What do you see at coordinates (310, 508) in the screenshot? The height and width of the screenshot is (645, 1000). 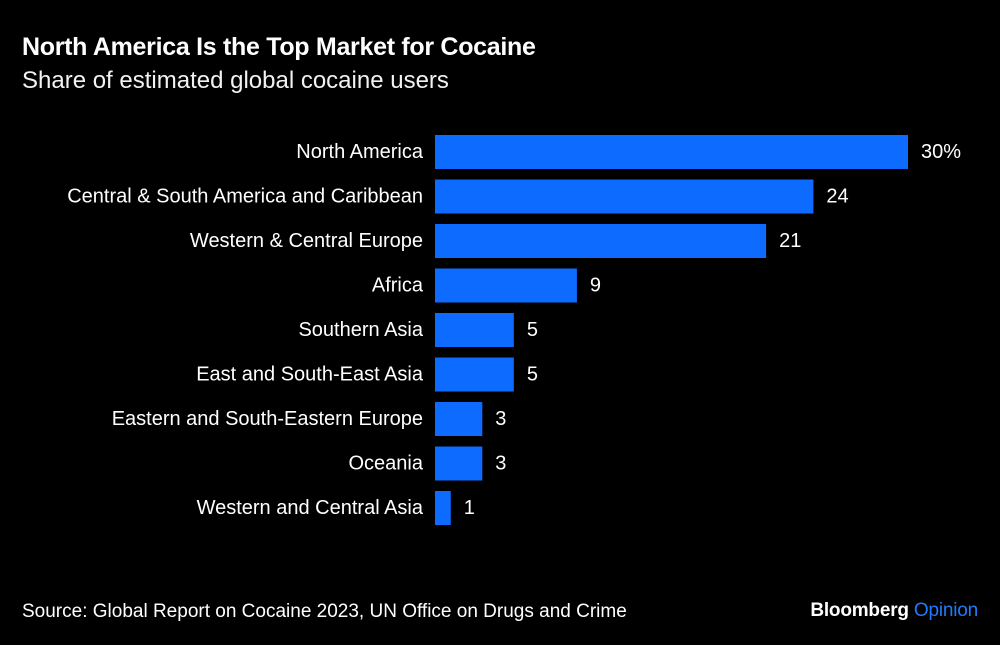 I see `category-label: Western and Central Asia` at bounding box center [310, 508].